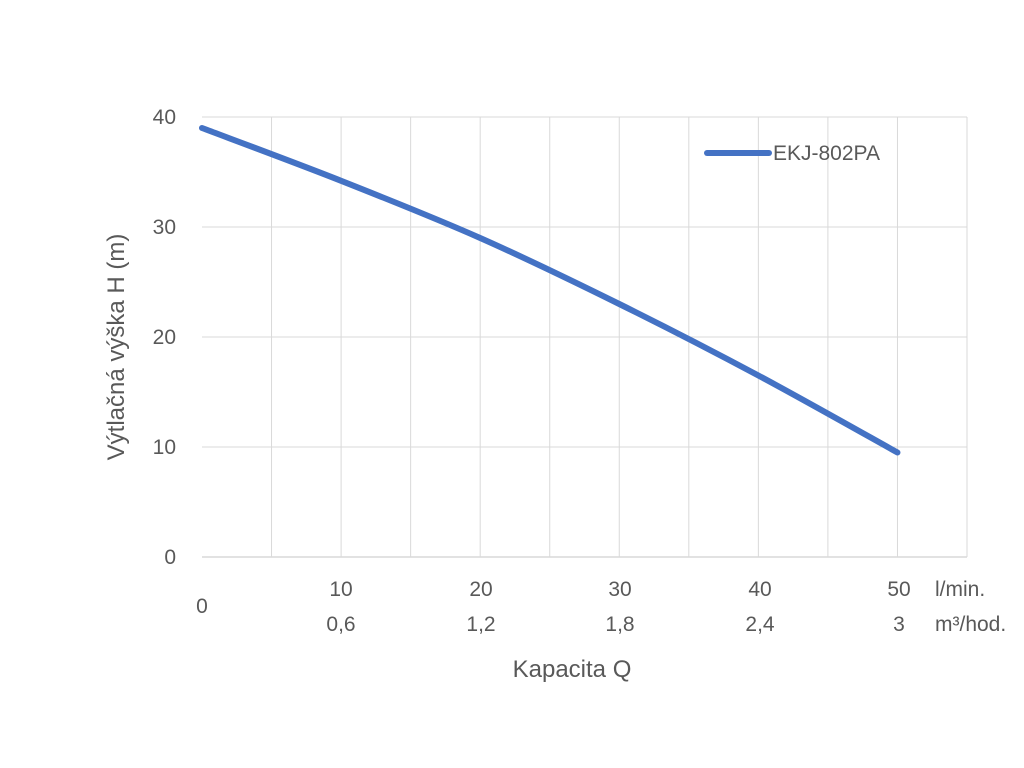 The height and width of the screenshot is (768, 1024). What do you see at coordinates (480, 624) in the screenshot?
I see `x-tick-label-secondary: 1,2` at bounding box center [480, 624].